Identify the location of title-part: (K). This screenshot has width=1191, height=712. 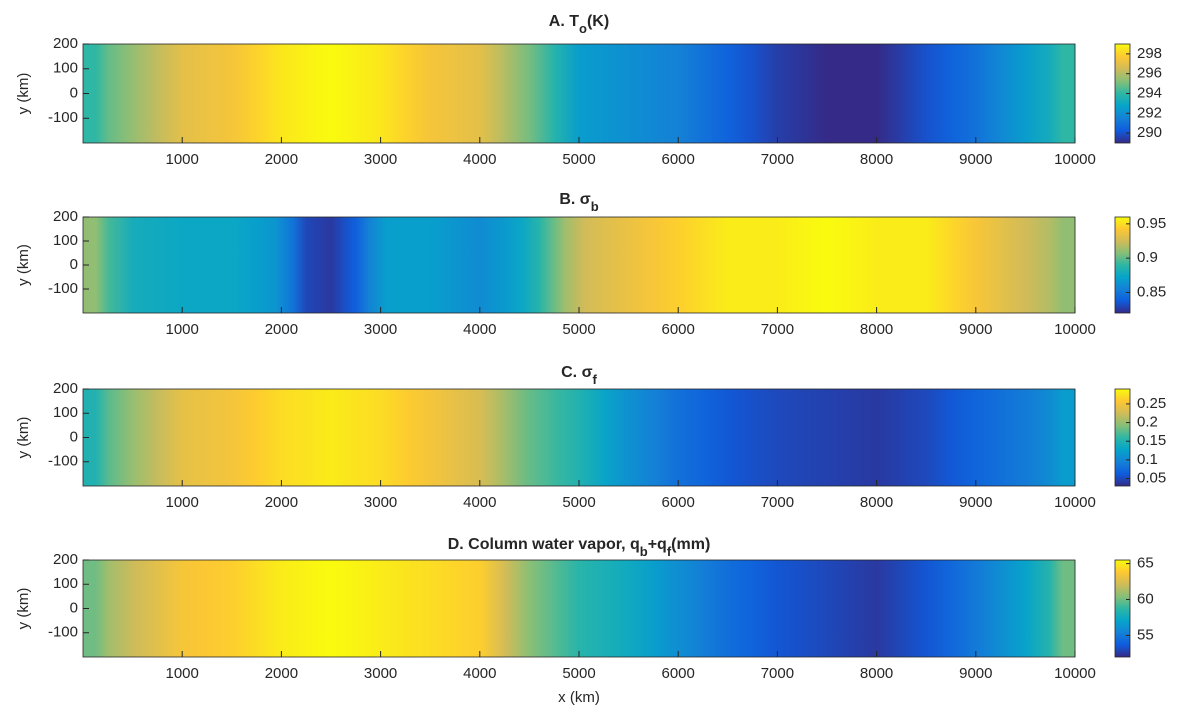
(598, 21).